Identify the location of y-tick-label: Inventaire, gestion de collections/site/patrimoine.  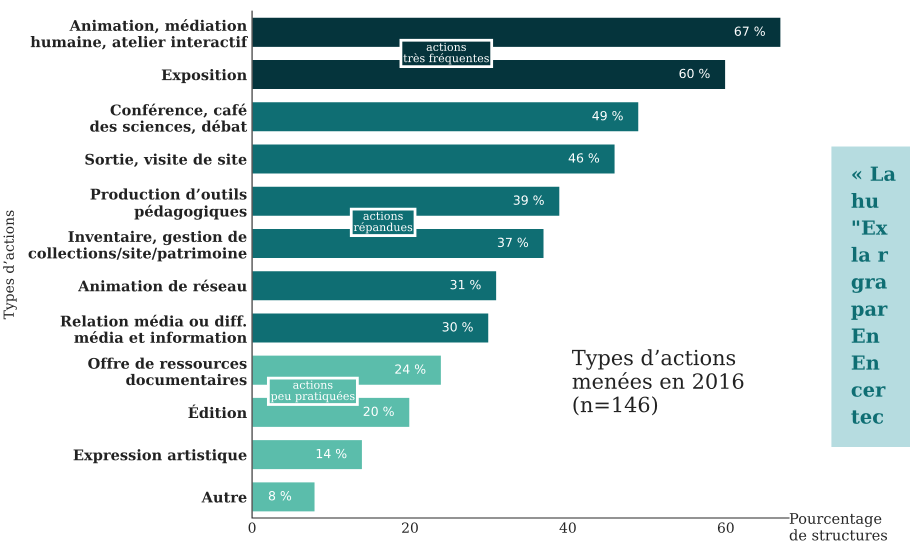
(137, 246).